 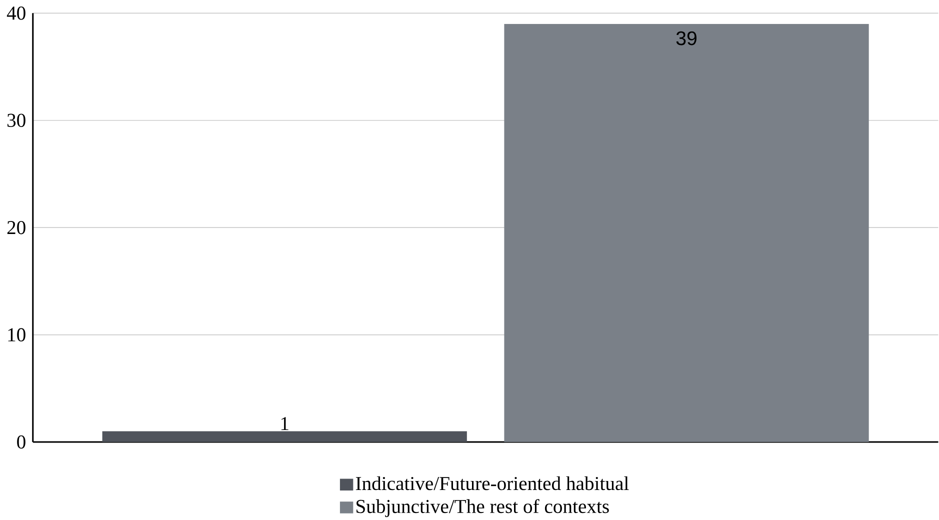 What do you see at coordinates (284, 423) in the screenshot?
I see `data-label: 1` at bounding box center [284, 423].